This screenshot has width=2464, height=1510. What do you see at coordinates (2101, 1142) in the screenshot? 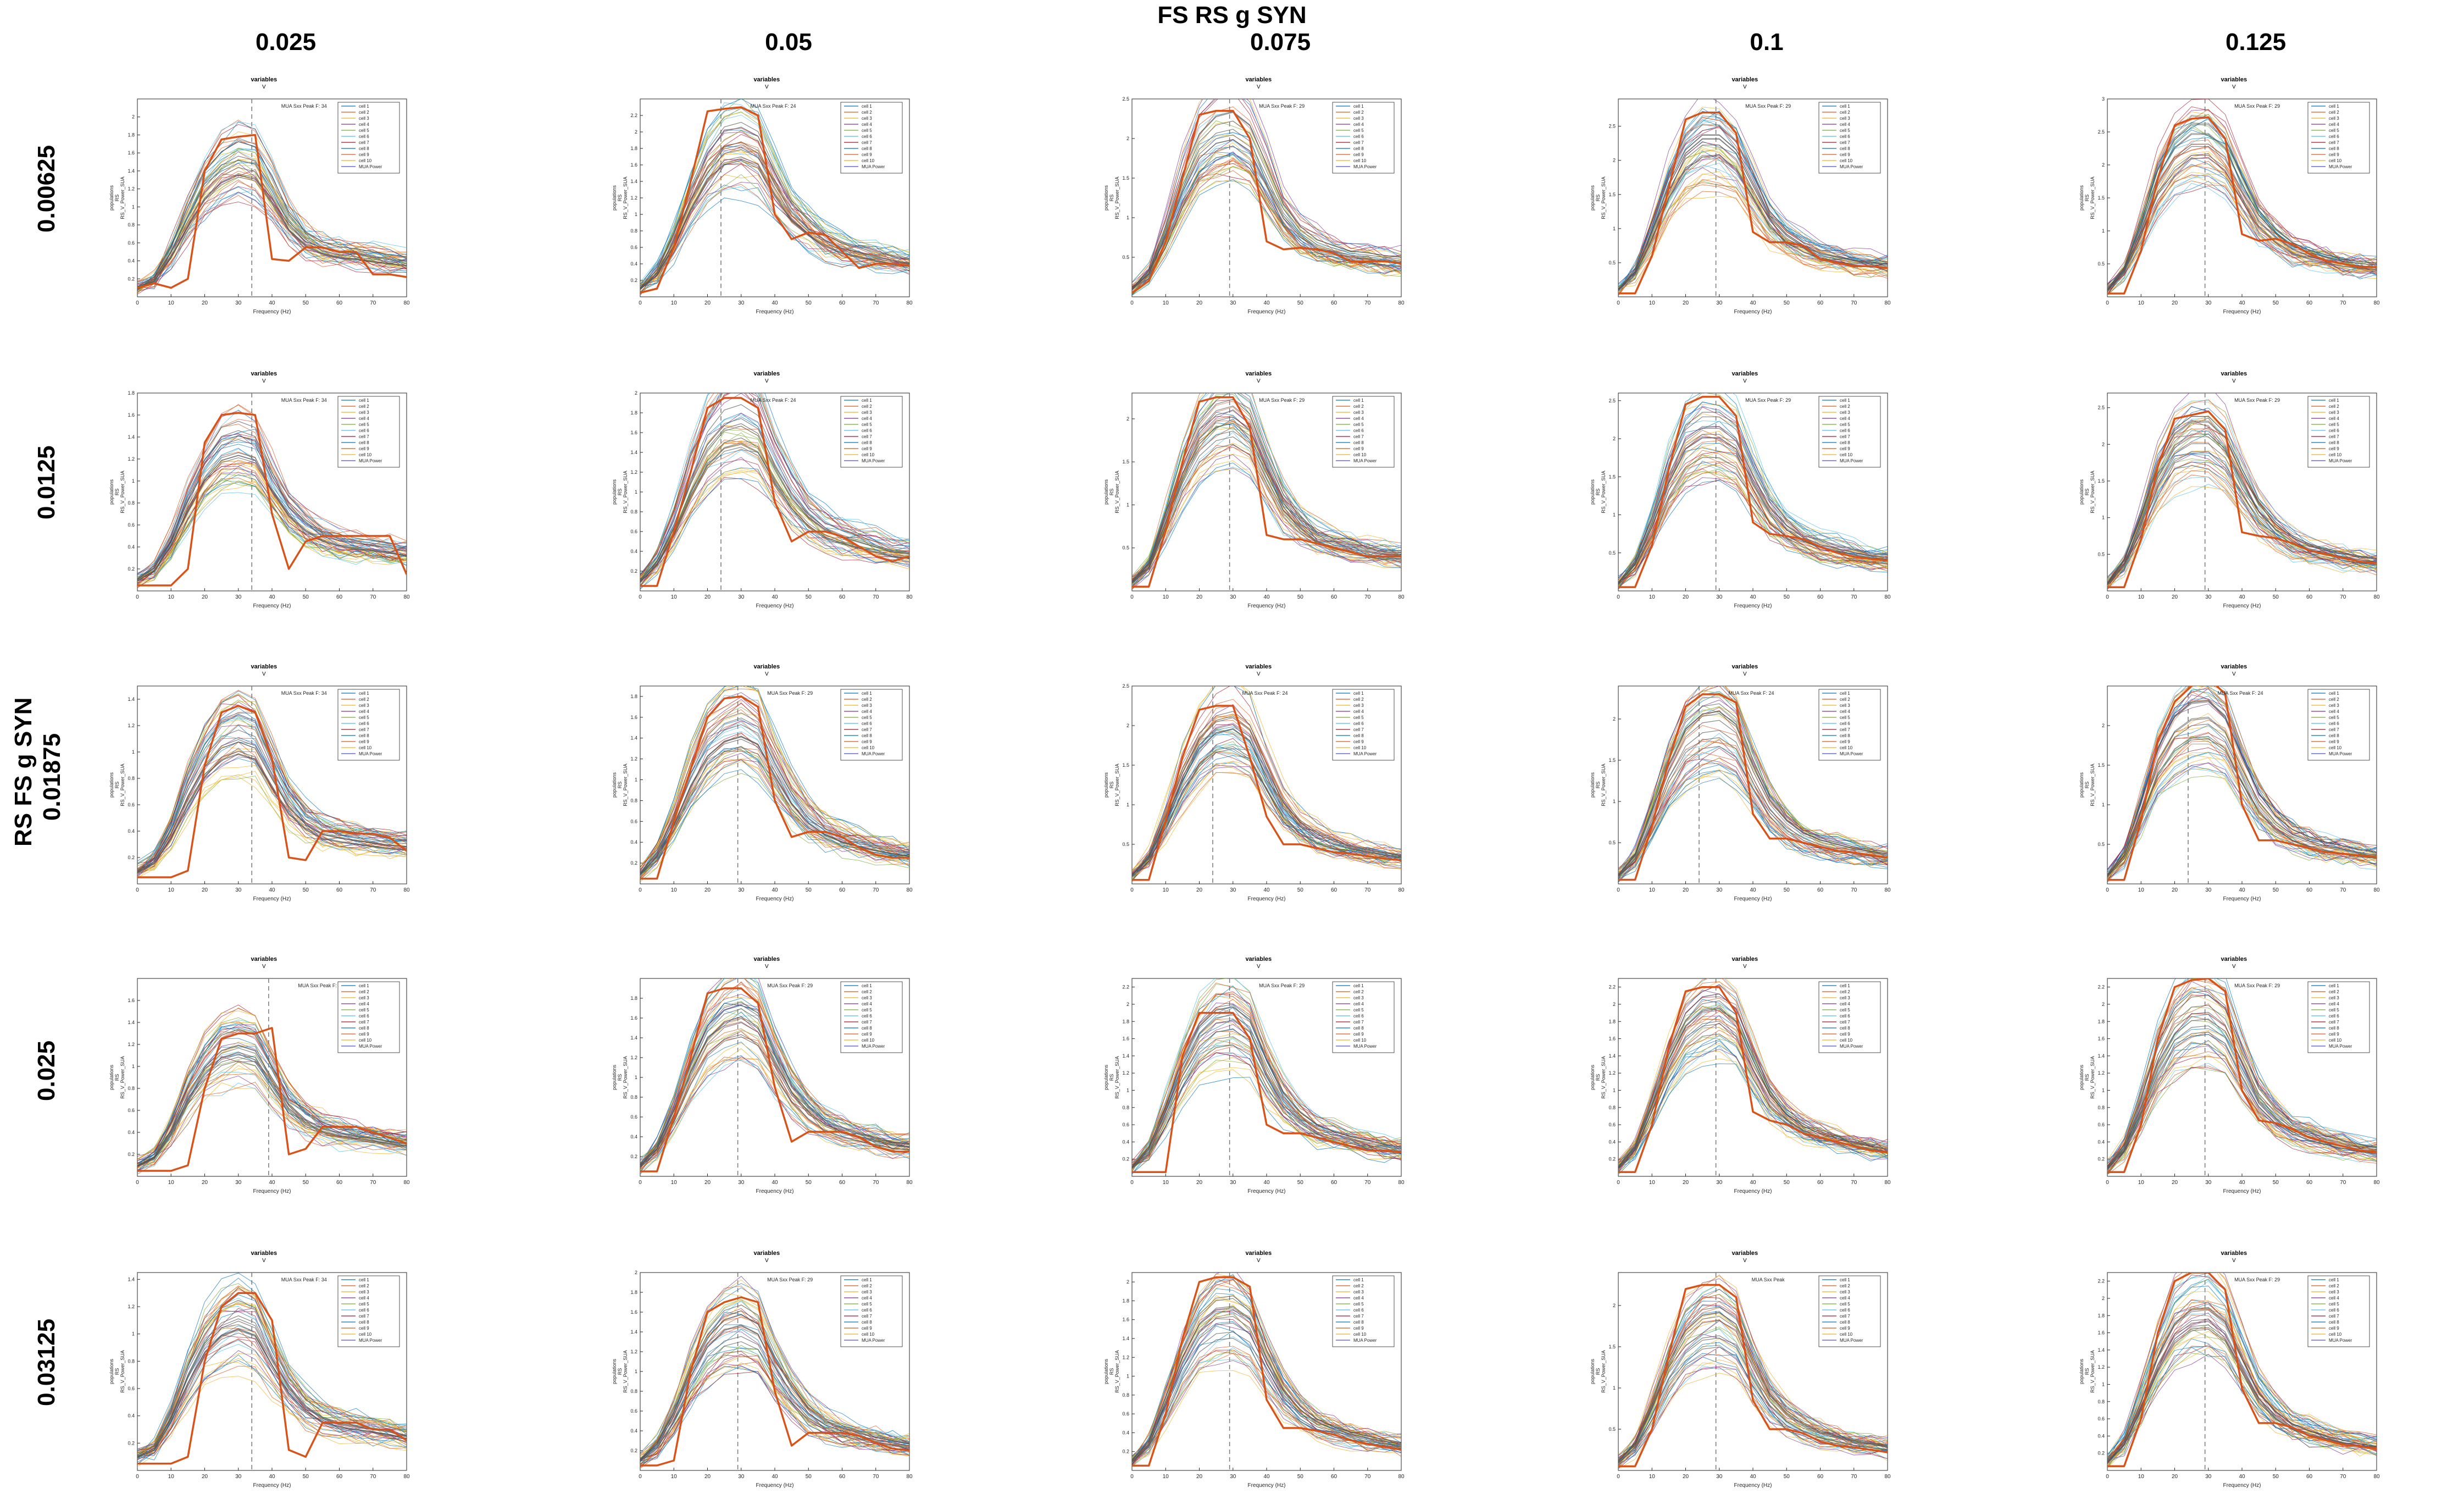
I see `y-tick-label: 0.4` at bounding box center [2101, 1142].